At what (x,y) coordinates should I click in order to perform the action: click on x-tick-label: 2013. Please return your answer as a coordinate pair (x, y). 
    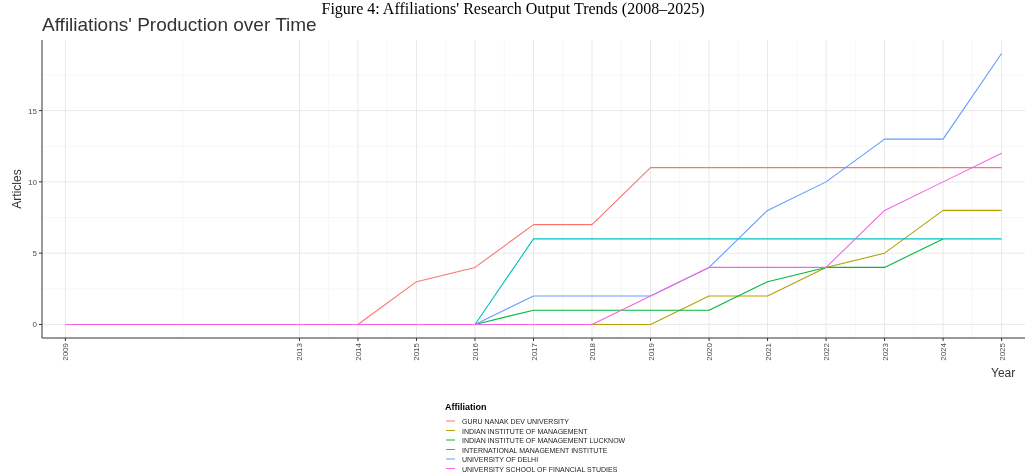
    Looking at the image, I should click on (300, 351).